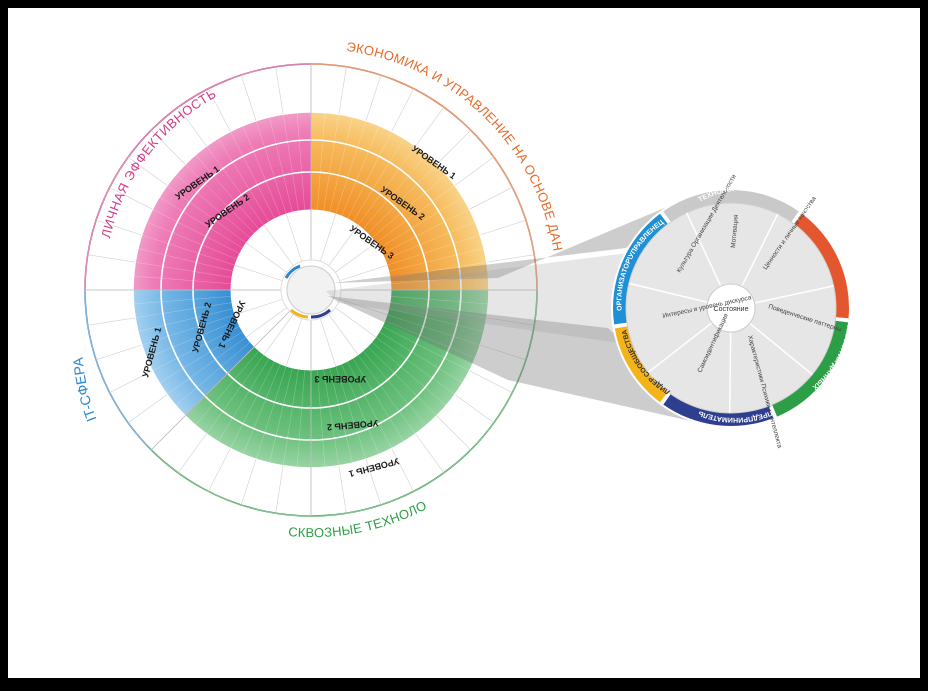 This screenshot has height=691, width=928. I want to click on sector-inner-it, so click(260, 318).